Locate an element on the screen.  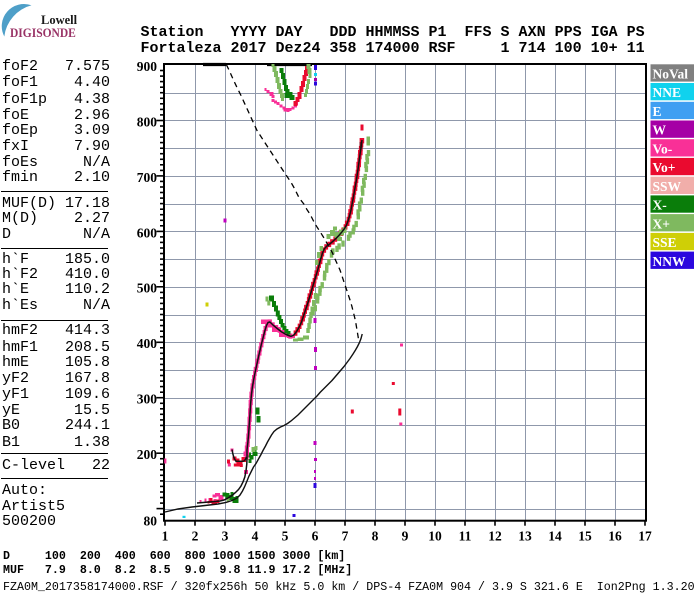
svg-text: 6 is located at coordinates (315, 535).